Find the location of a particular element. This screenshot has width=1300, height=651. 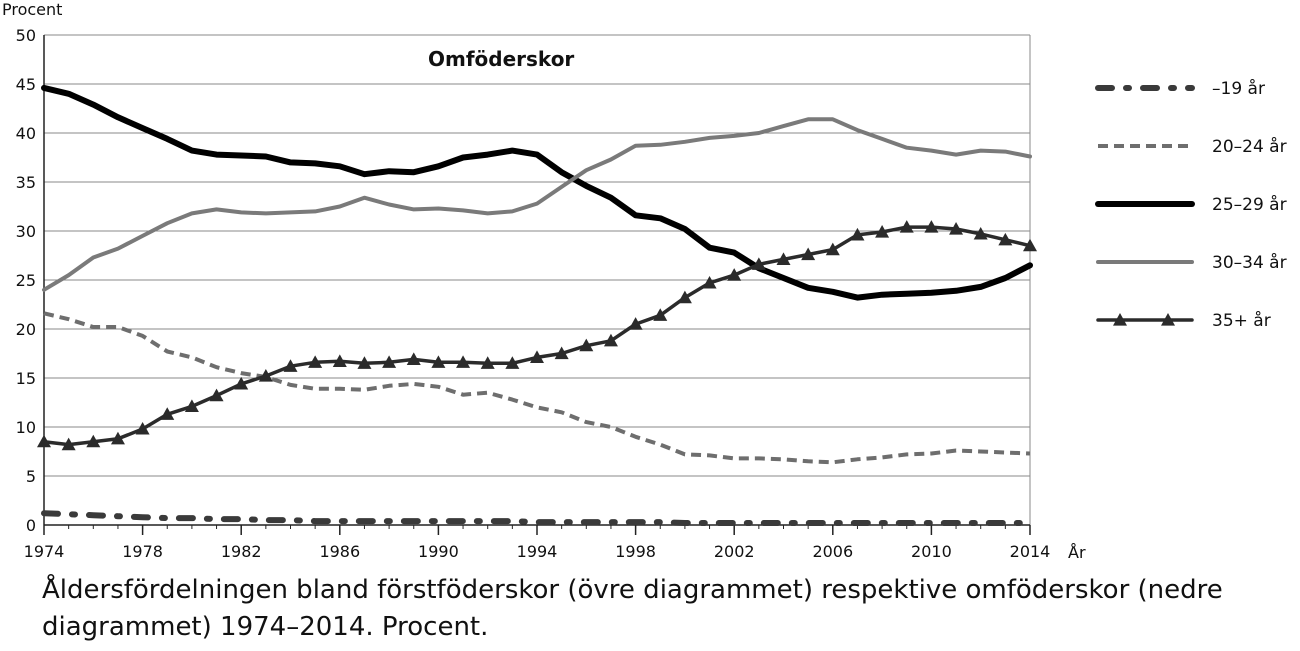

y-tick-label: 35 is located at coordinates (26, 182).